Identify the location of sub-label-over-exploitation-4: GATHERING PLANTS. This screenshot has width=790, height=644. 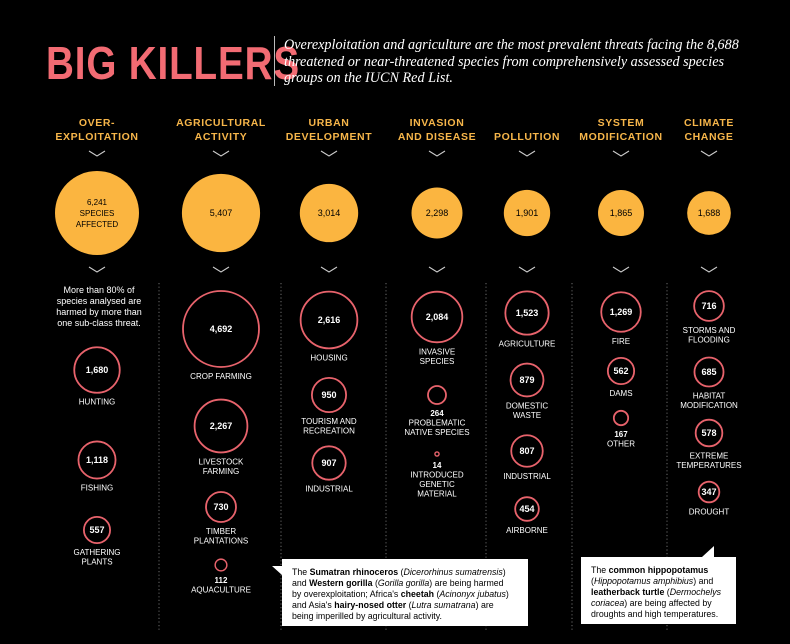
(97, 557).